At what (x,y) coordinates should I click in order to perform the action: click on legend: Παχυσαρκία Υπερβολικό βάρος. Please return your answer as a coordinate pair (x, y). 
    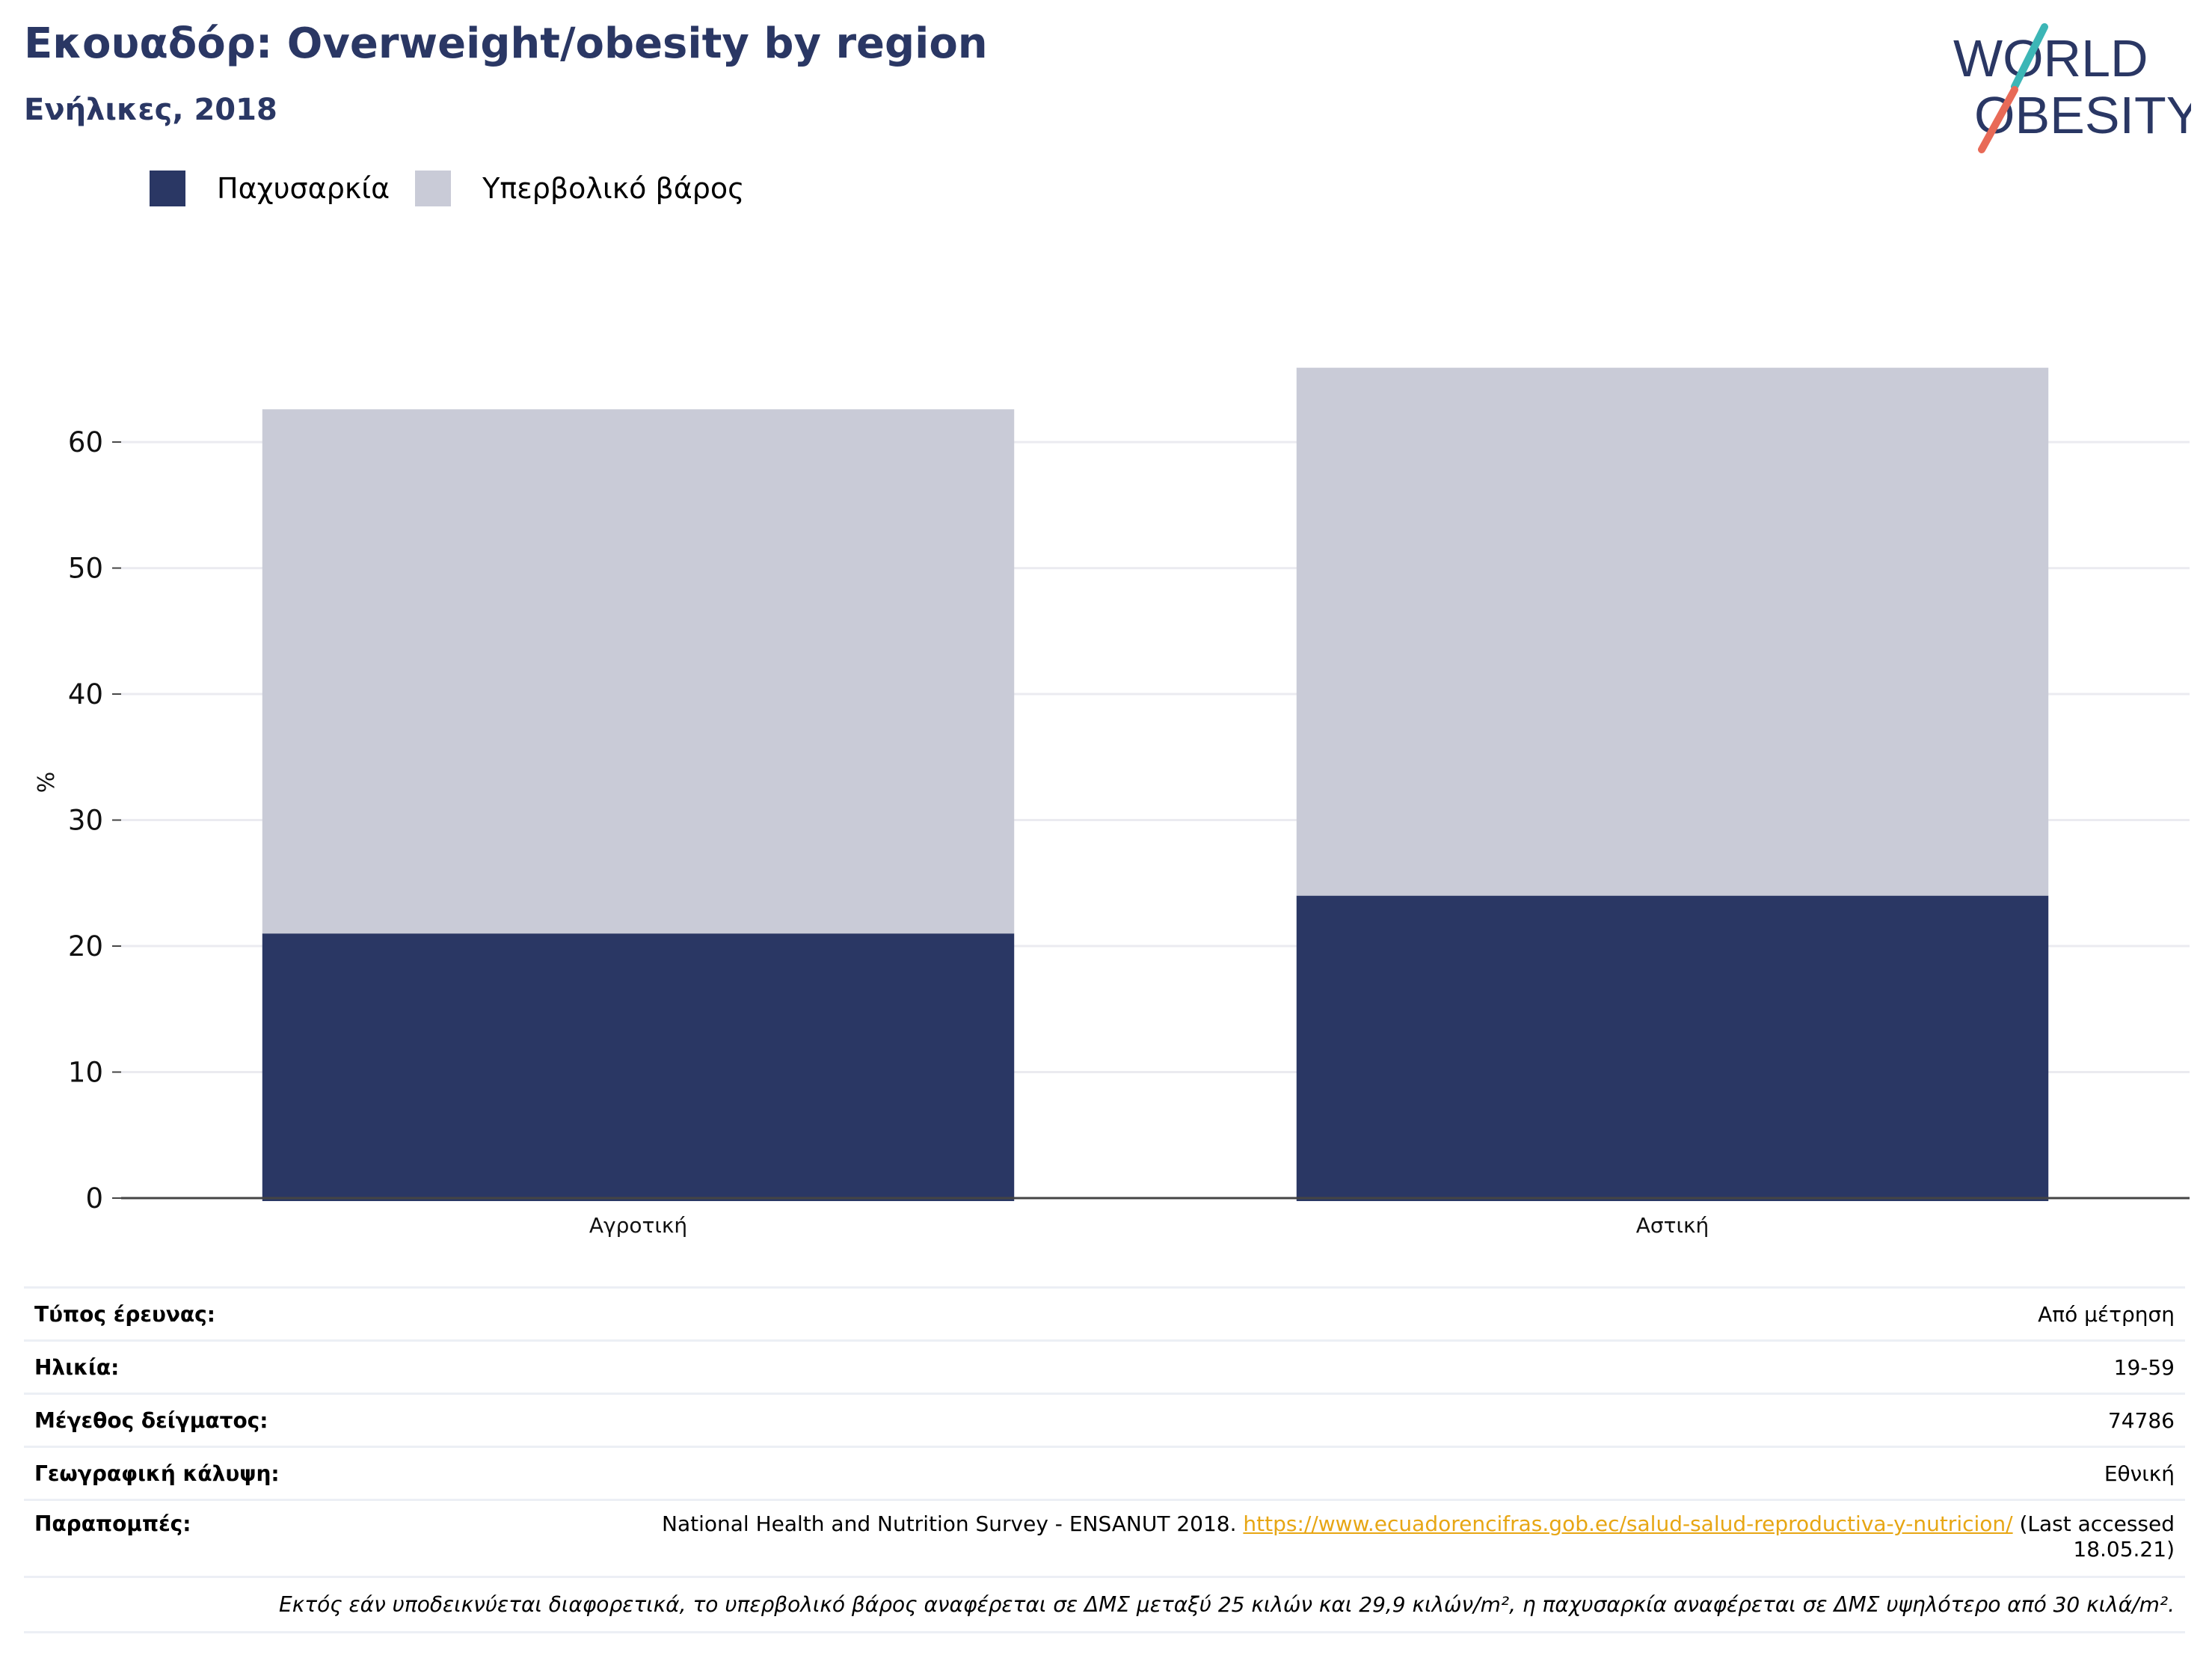
    Looking at the image, I should click on (459, 188).